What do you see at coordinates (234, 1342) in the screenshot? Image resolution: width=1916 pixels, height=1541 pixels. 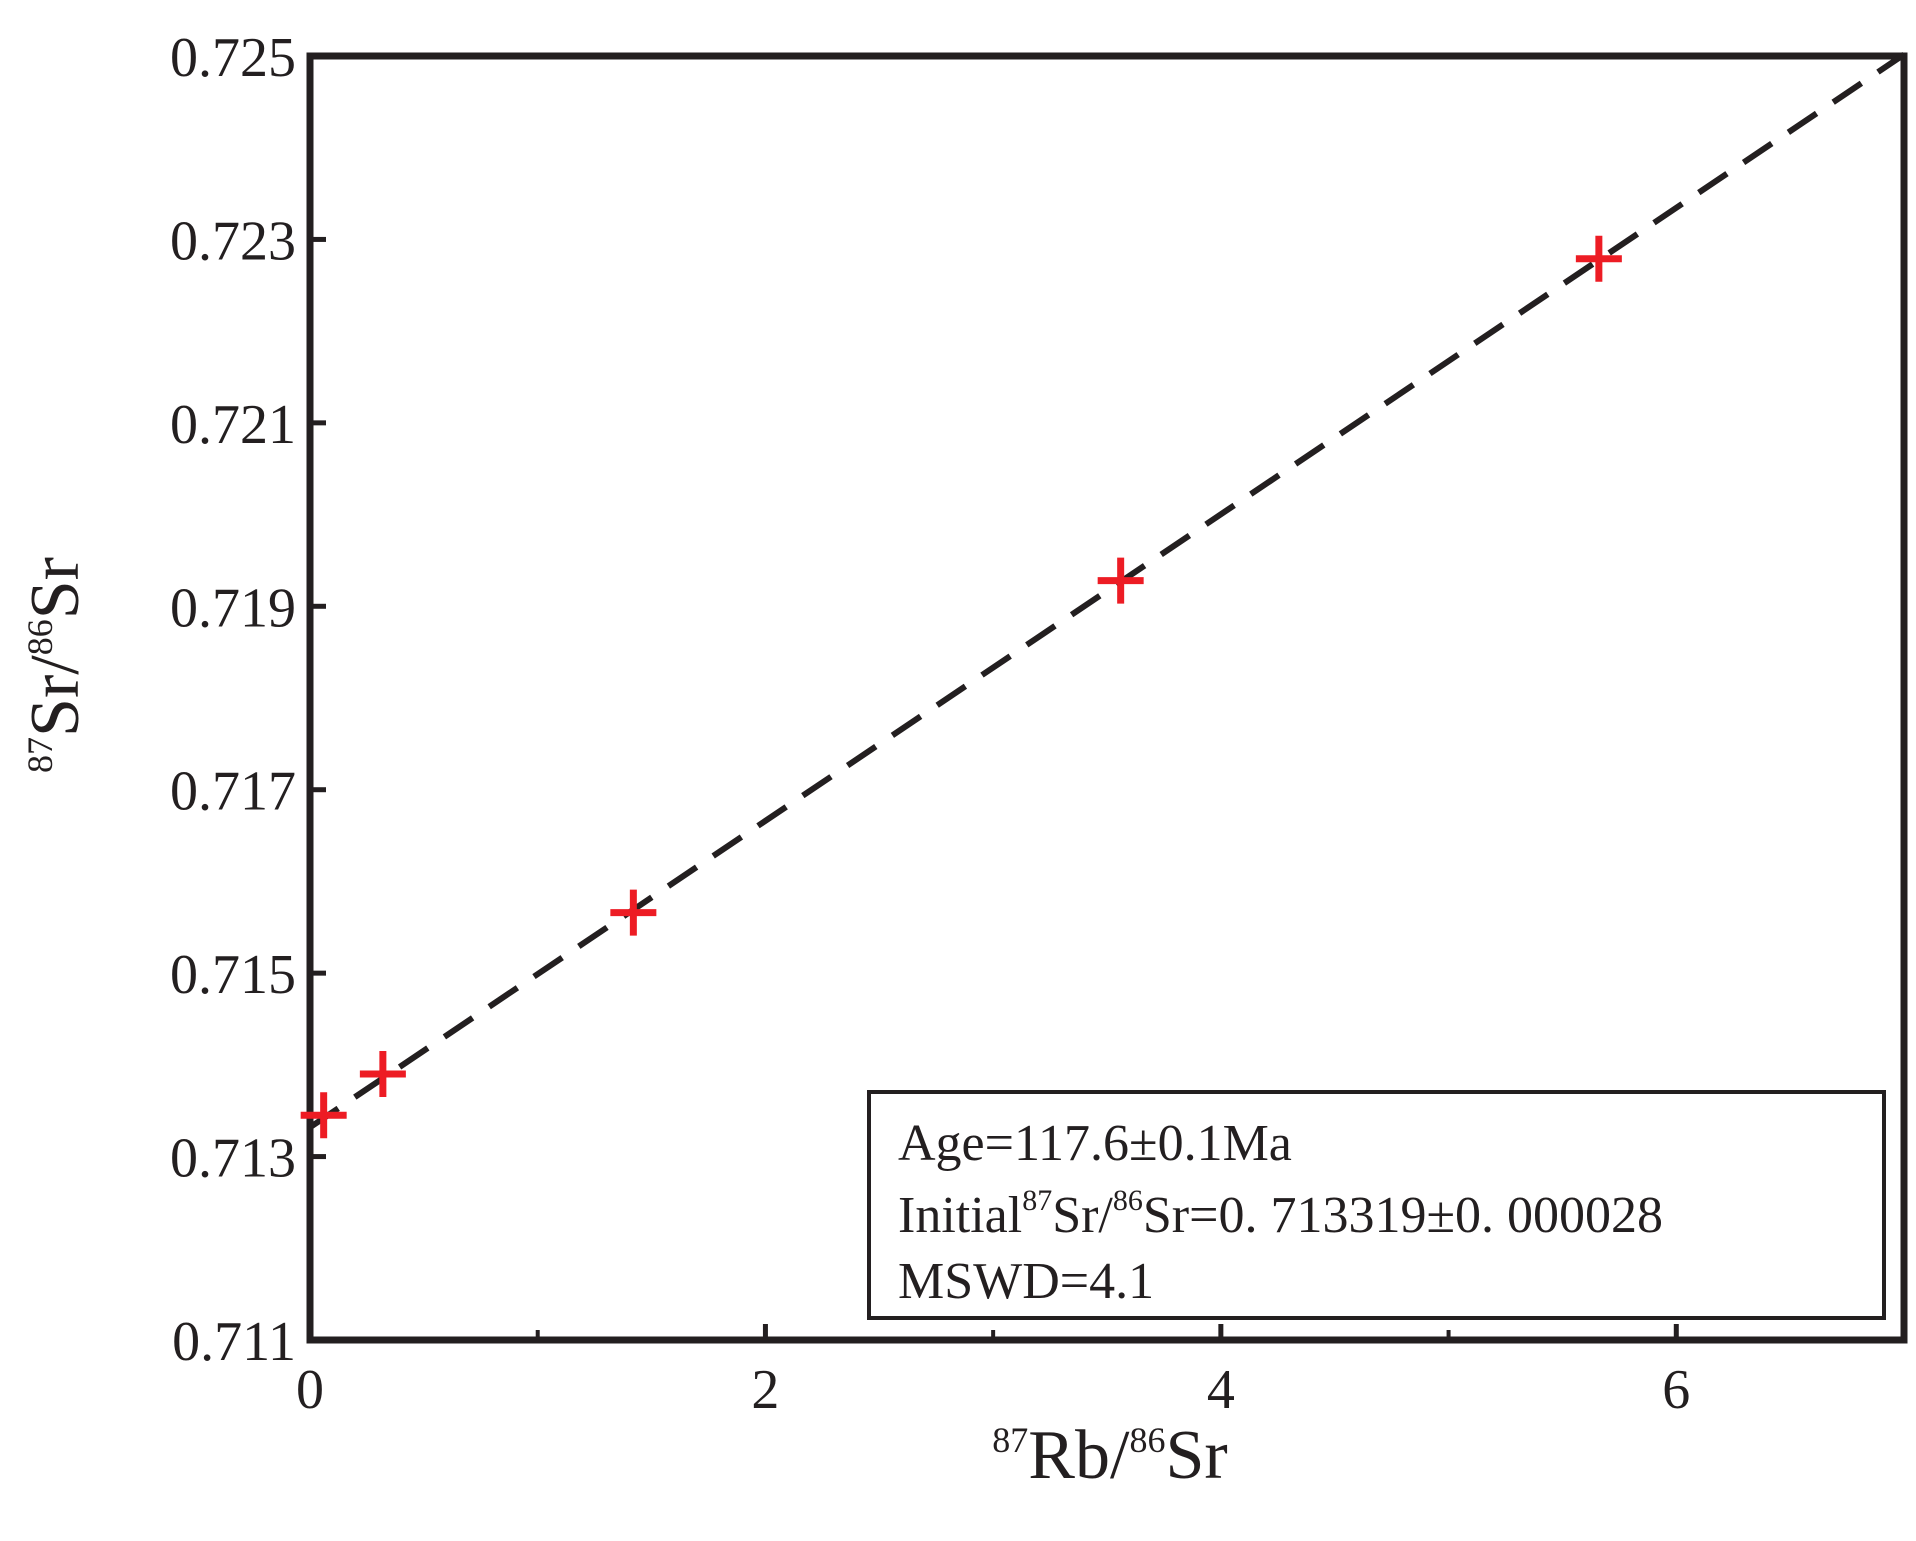 I see `y-tick-label: 0.711` at bounding box center [234, 1342].